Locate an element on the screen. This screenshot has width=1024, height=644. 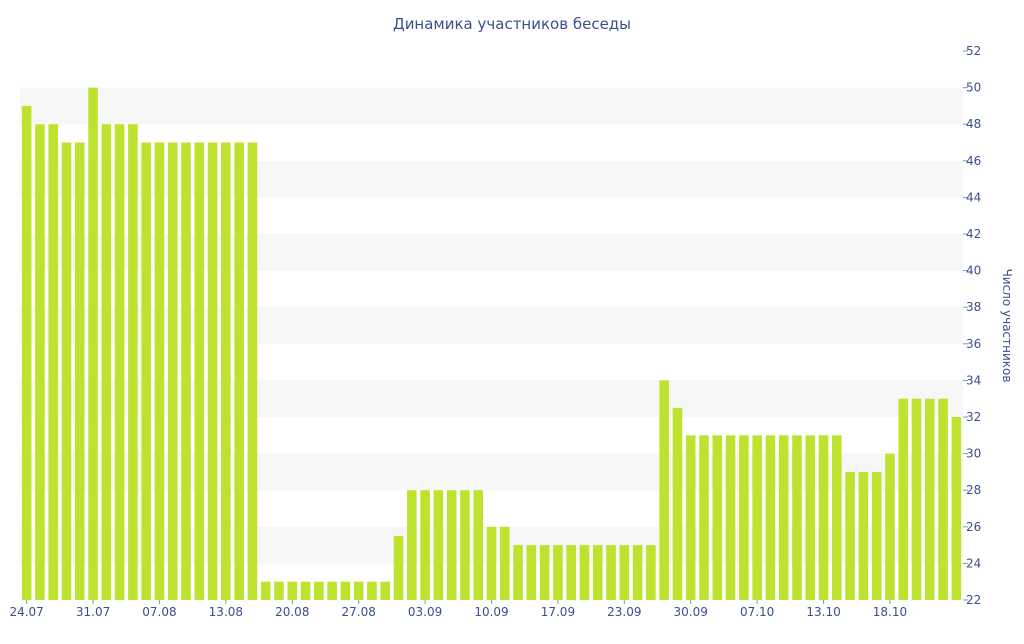
x-tick-label: 03.09 is located at coordinates (425, 612).